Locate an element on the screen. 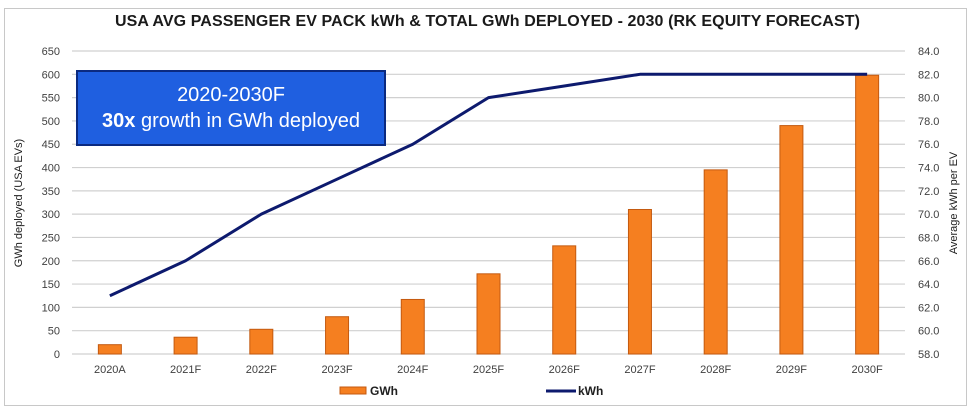 Image resolution: width=975 pixels, height=419 pixels. annotation-line2: 30x growth in GWh deployed is located at coordinates (231, 121).